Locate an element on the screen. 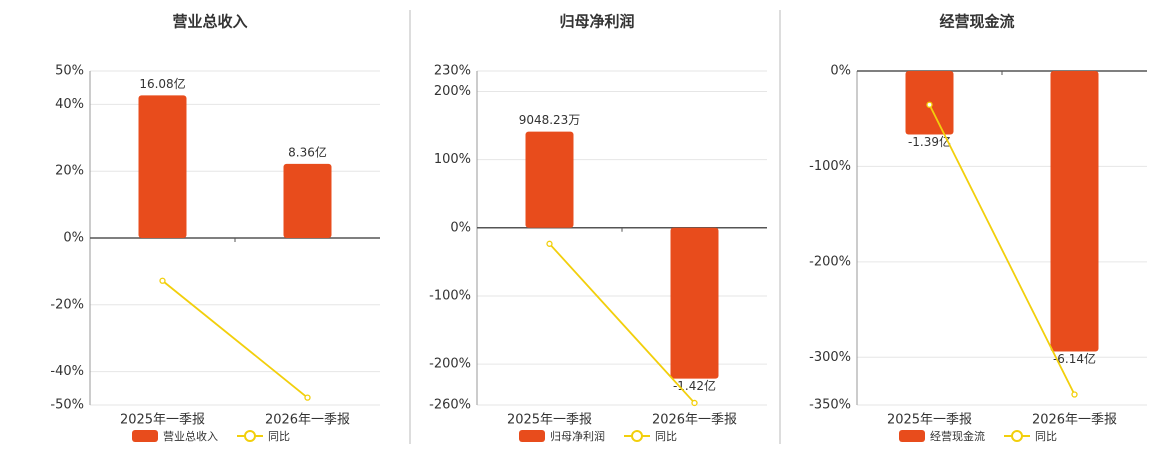 The height and width of the screenshot is (454, 1160). y-tick-label: 200% is located at coordinates (452, 91).